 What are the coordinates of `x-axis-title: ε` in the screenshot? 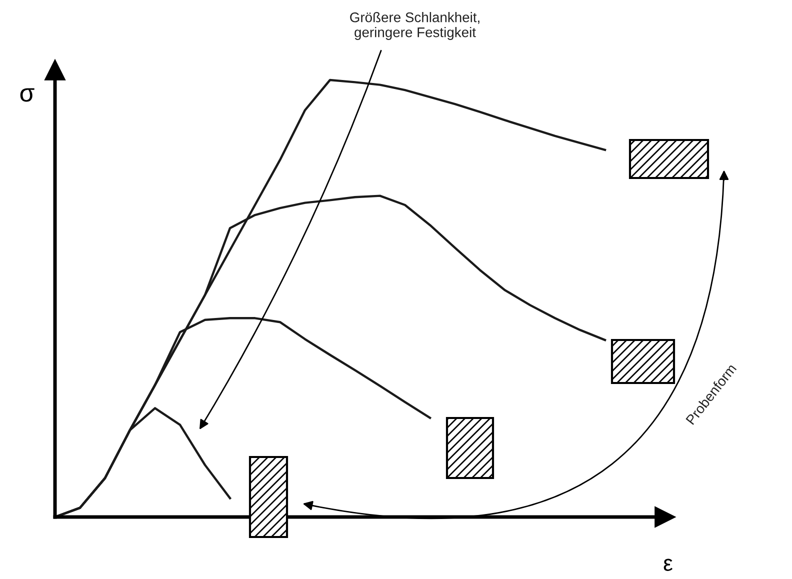 It's located at (668, 564).